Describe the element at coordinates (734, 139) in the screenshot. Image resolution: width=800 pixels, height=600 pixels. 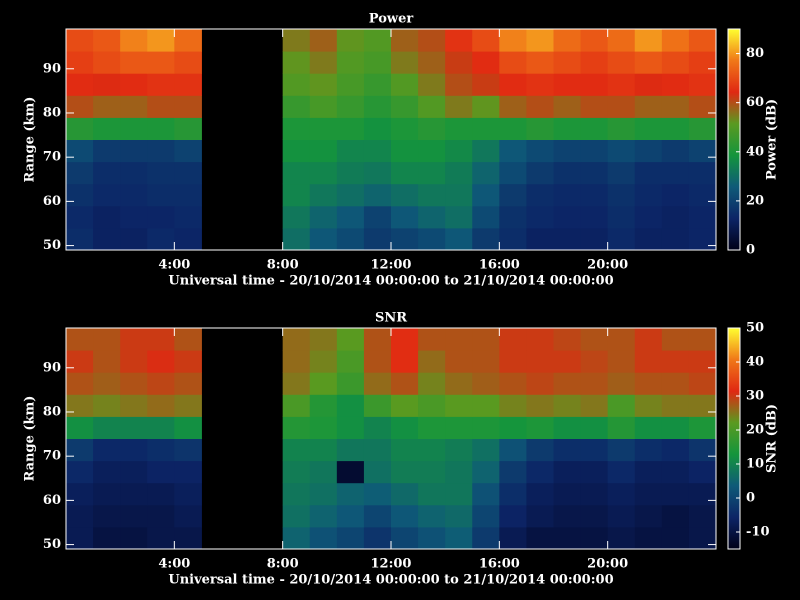
I see `colorbar` at that location.